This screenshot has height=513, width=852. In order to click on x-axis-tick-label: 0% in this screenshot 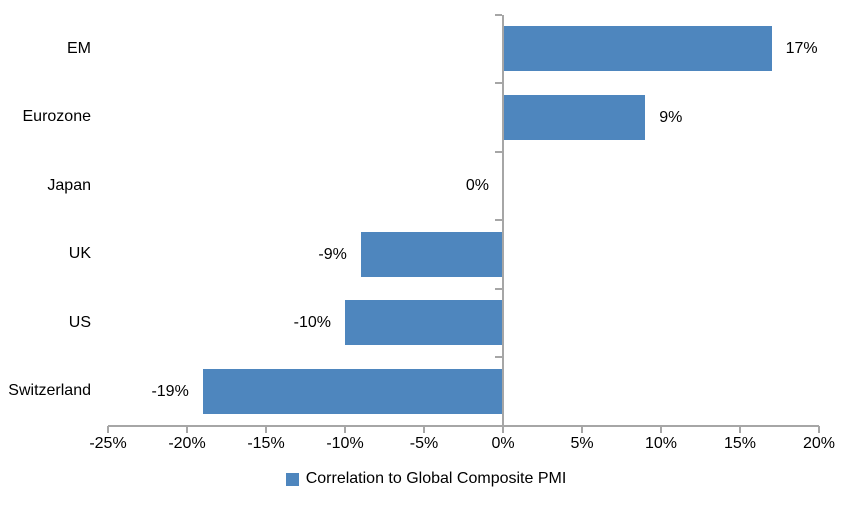, I will do `click(503, 443)`.